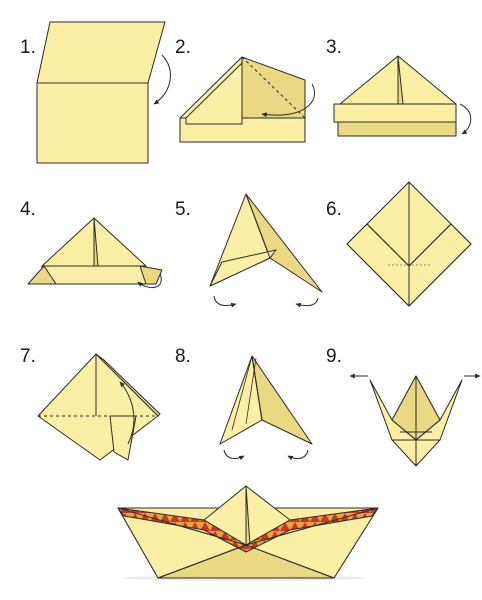  What do you see at coordinates (183, 47) in the screenshot?
I see `step-2-number: 2.` at bounding box center [183, 47].